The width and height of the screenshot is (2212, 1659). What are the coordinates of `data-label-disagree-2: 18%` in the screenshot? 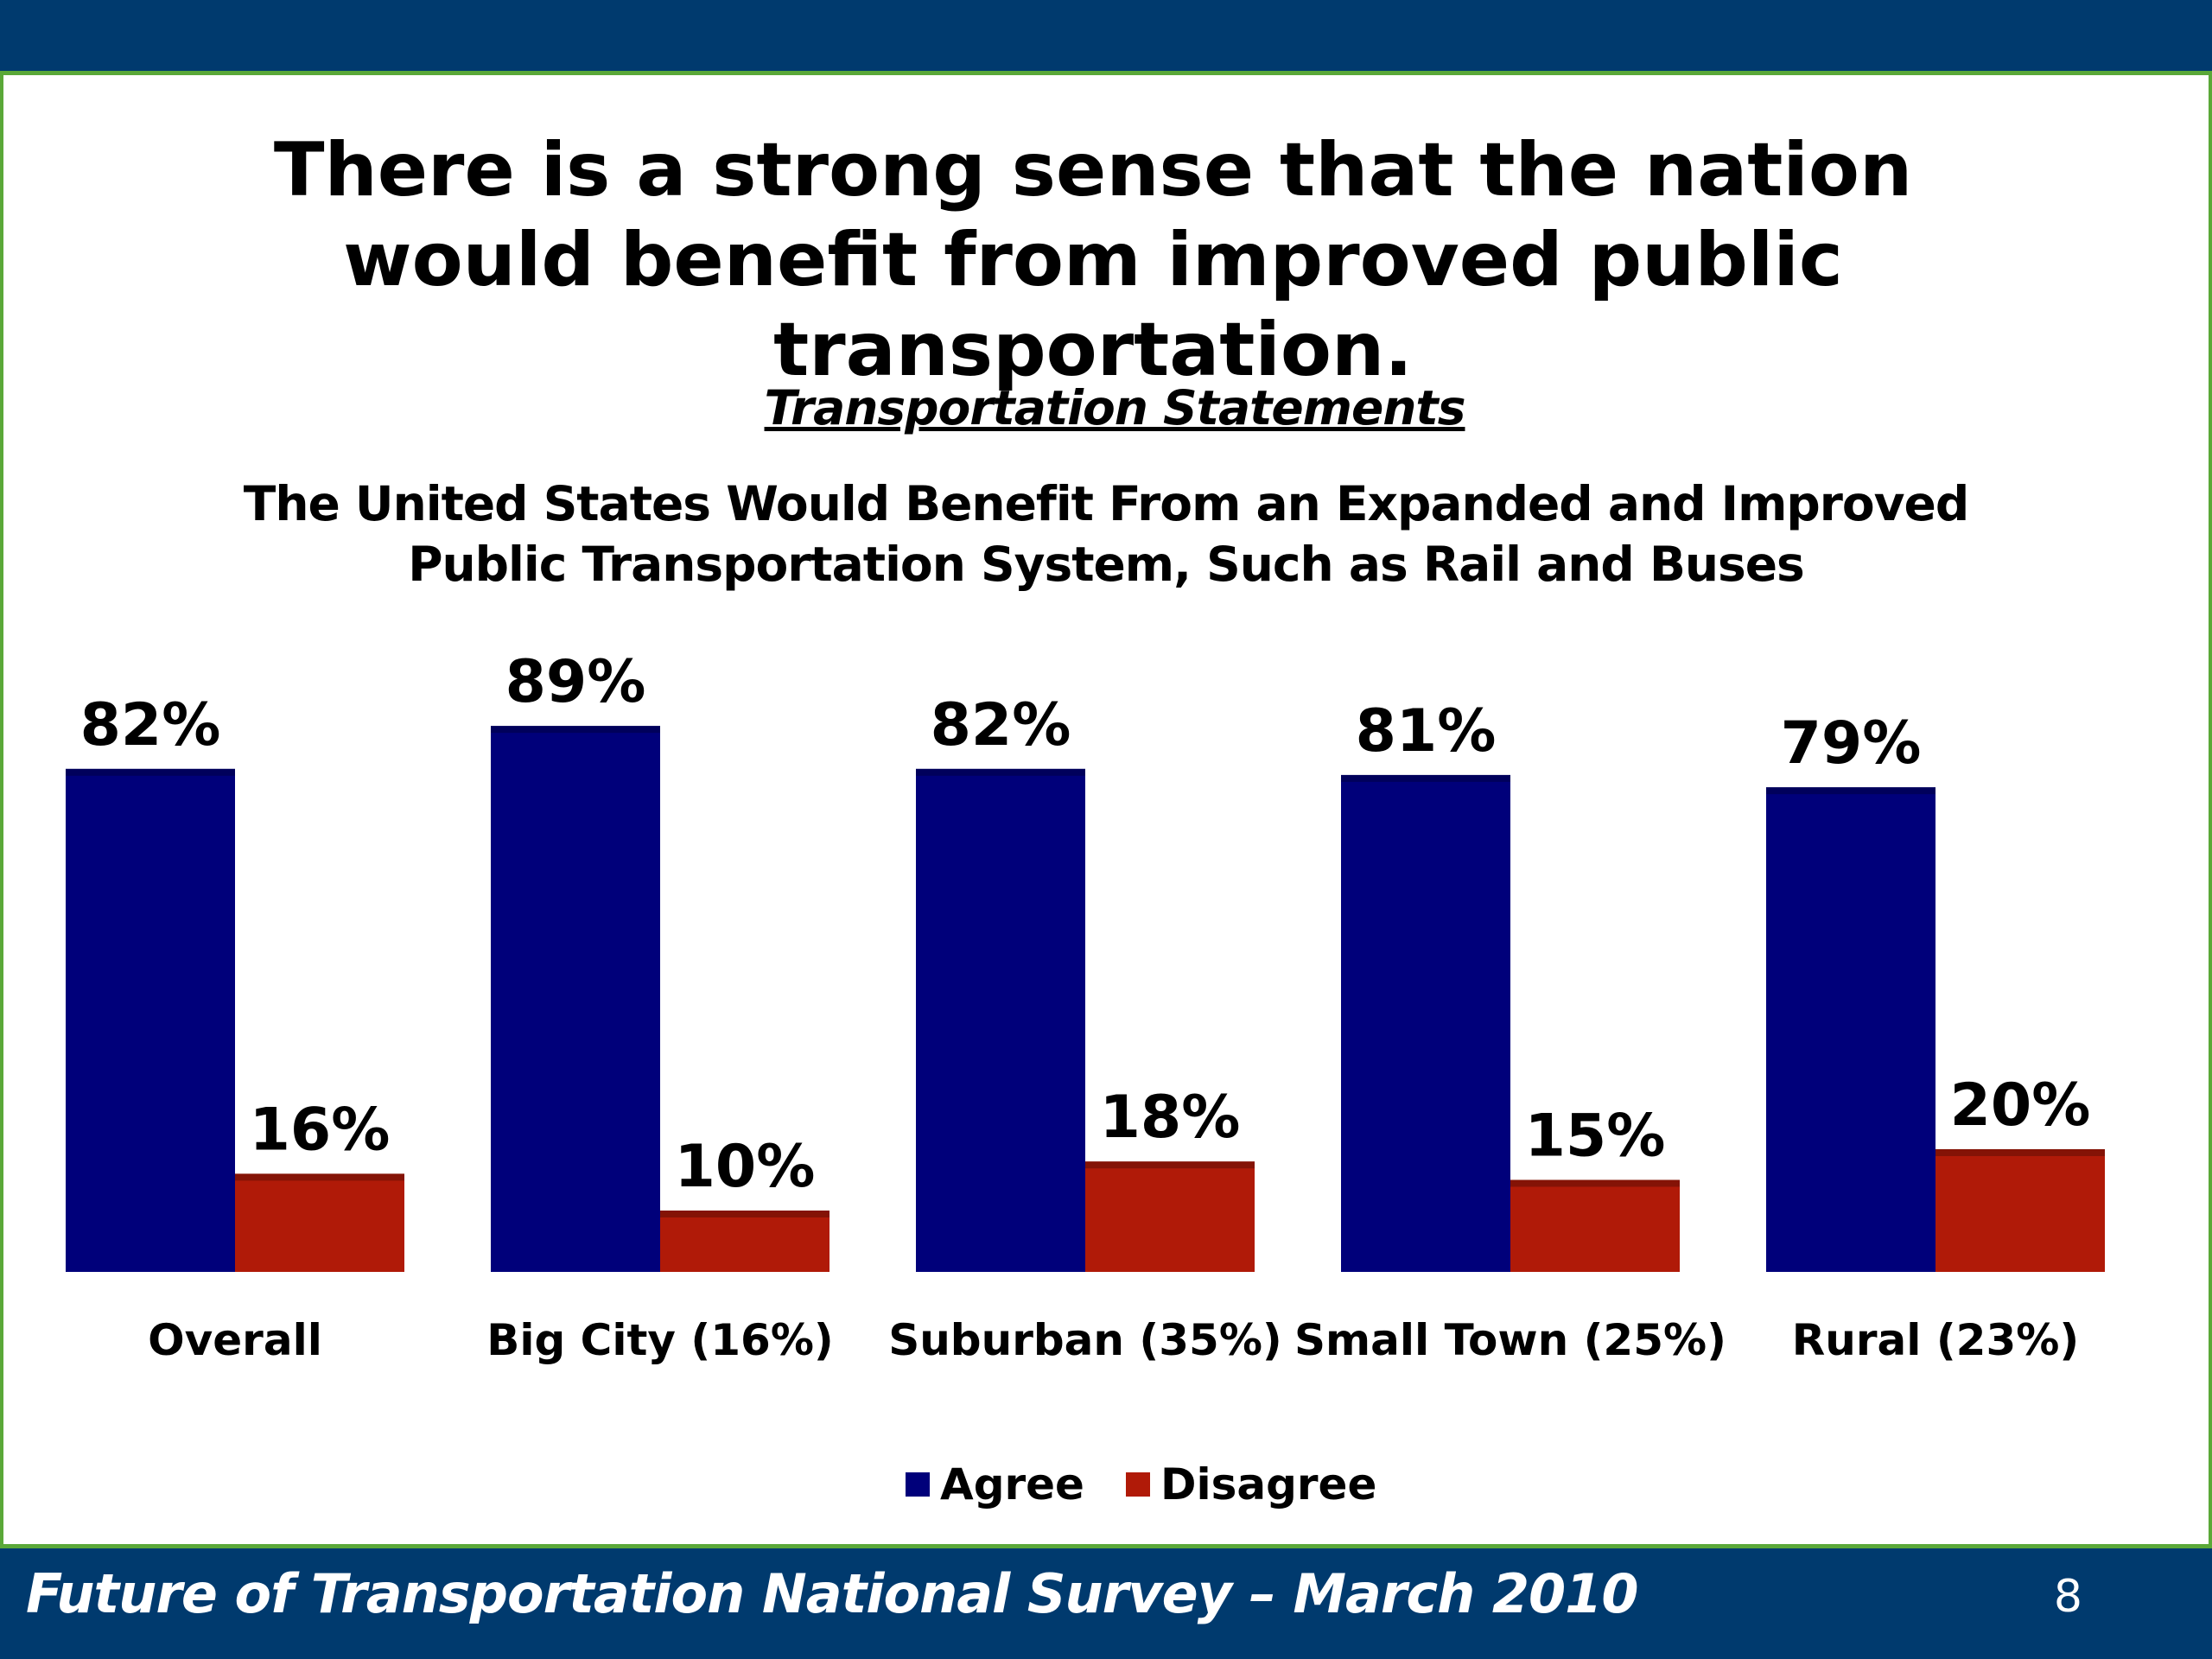 It's located at (1170, 1118).